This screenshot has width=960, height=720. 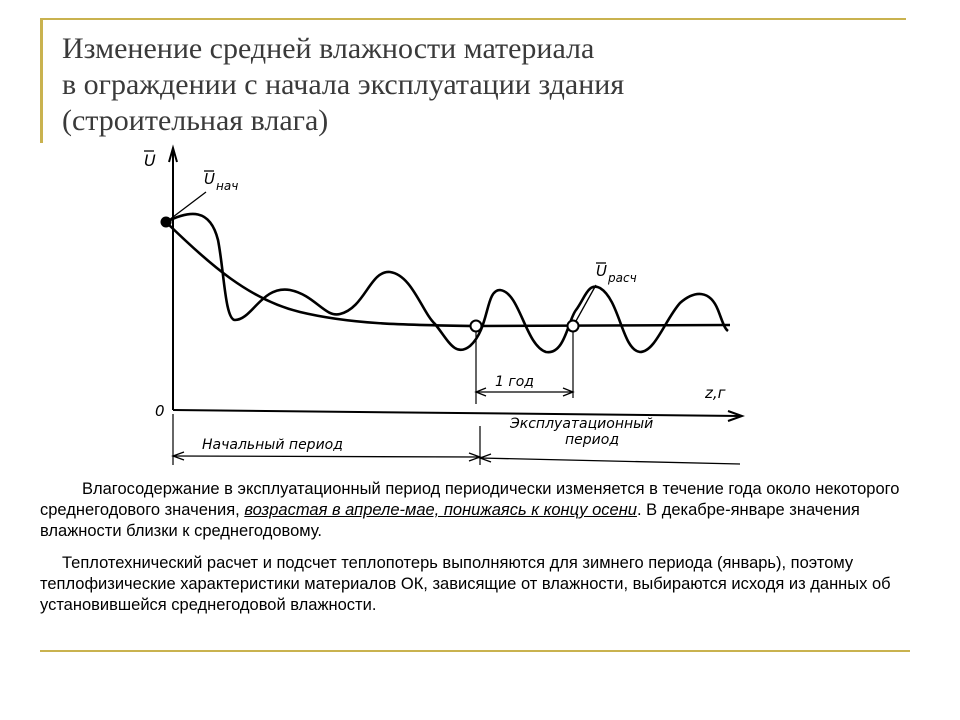 What do you see at coordinates (448, 274) in the screenshot?
I see `average-moisture-curve` at bounding box center [448, 274].